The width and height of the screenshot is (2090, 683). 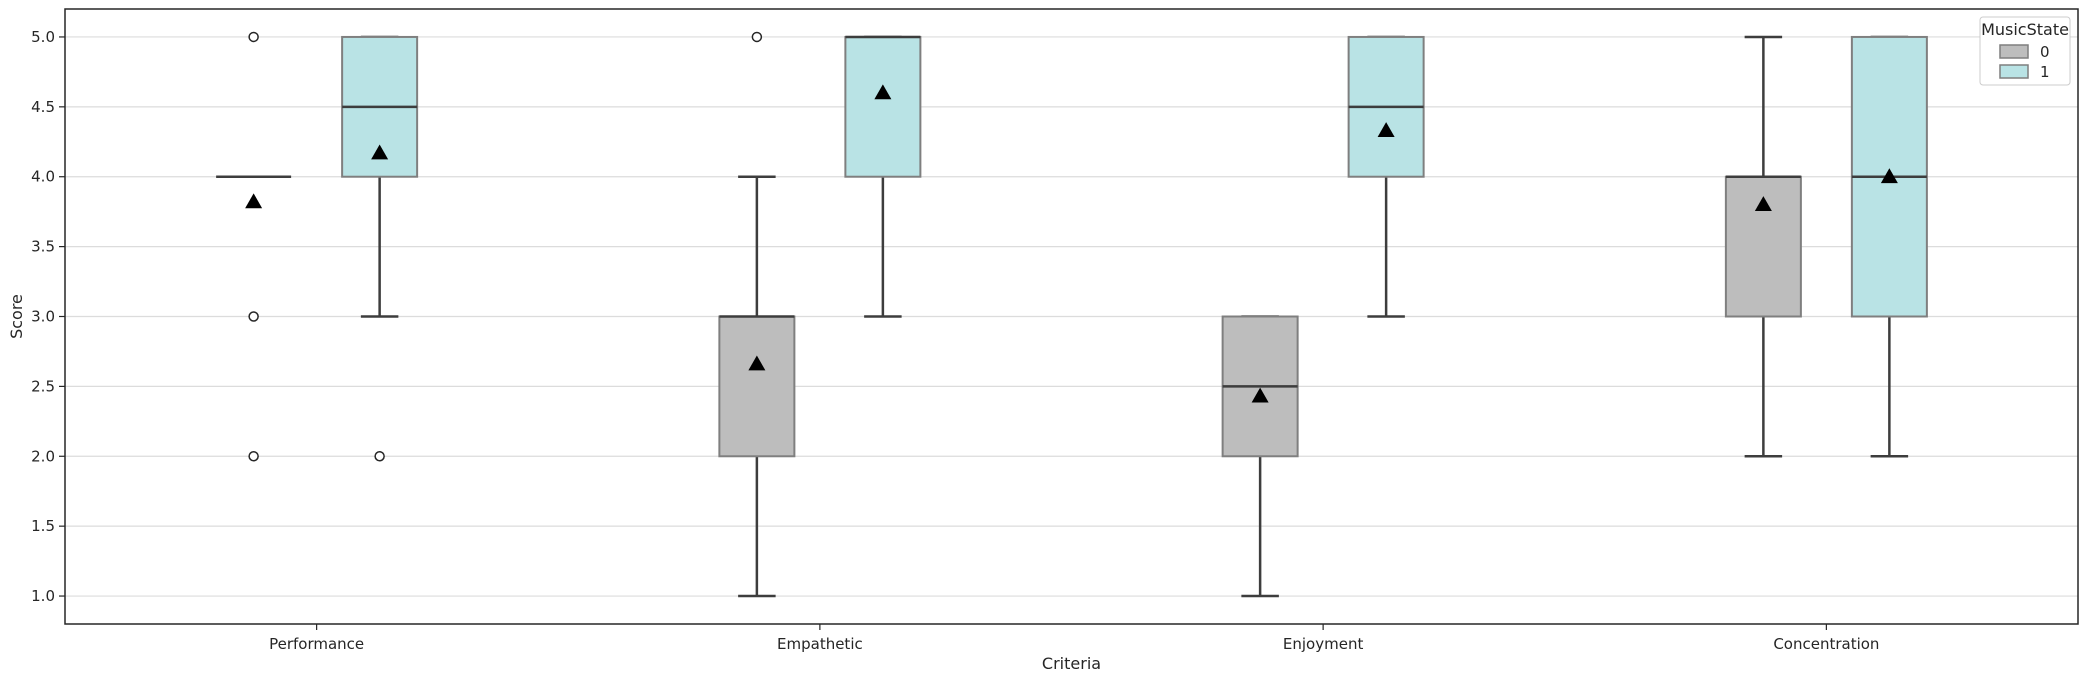 What do you see at coordinates (1826, 644) in the screenshot?
I see `x-tick-label: Concentration` at bounding box center [1826, 644].